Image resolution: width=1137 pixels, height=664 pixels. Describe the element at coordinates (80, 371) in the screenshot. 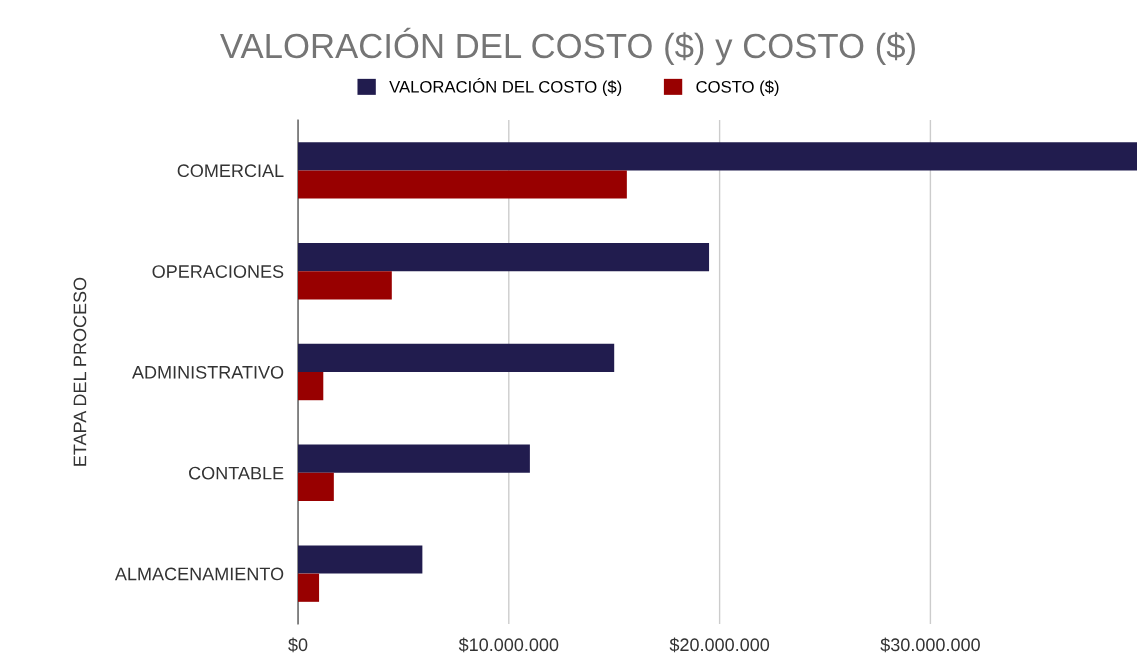

I see `y-axis-title: ETAPA DEL PROCESO` at that location.